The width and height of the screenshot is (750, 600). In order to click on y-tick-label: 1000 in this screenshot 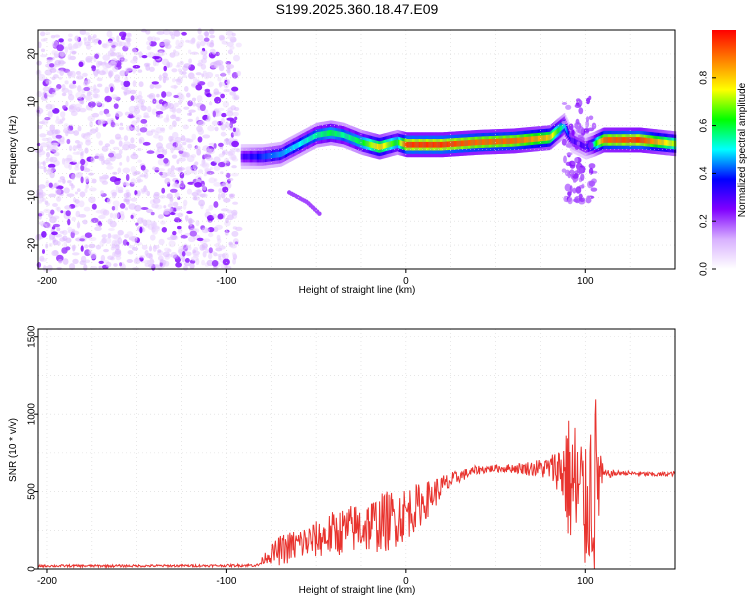, I will do `click(32, 414)`.